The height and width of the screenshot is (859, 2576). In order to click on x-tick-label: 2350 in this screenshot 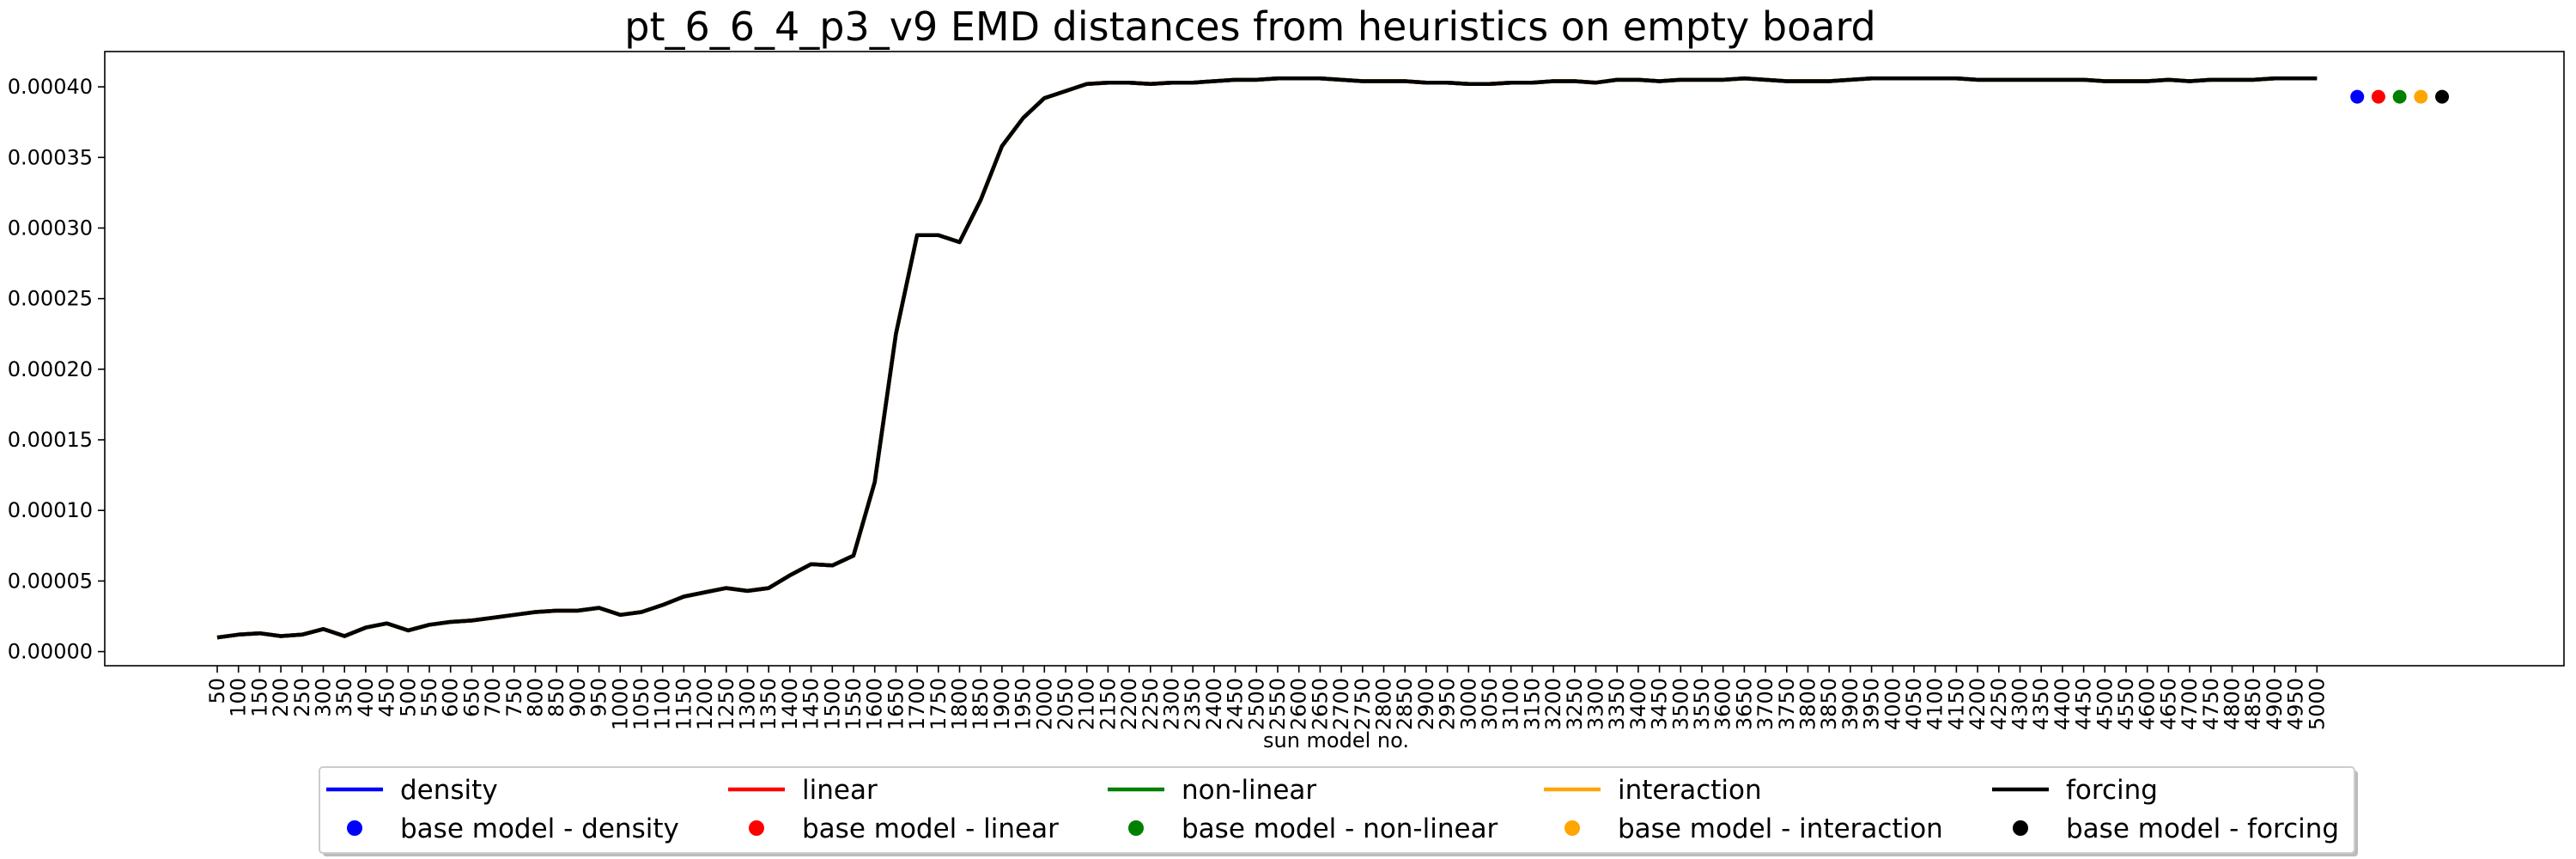, I will do `click(1193, 704)`.